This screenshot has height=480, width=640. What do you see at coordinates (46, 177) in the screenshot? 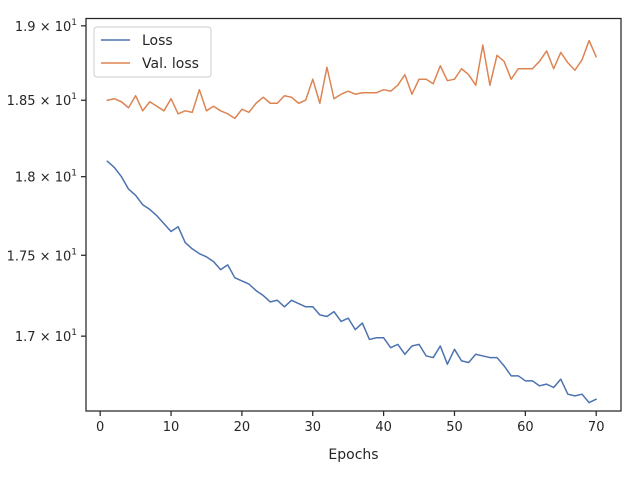
I see `y-tick-label: 1.8 × 10¹` at bounding box center [46, 177].